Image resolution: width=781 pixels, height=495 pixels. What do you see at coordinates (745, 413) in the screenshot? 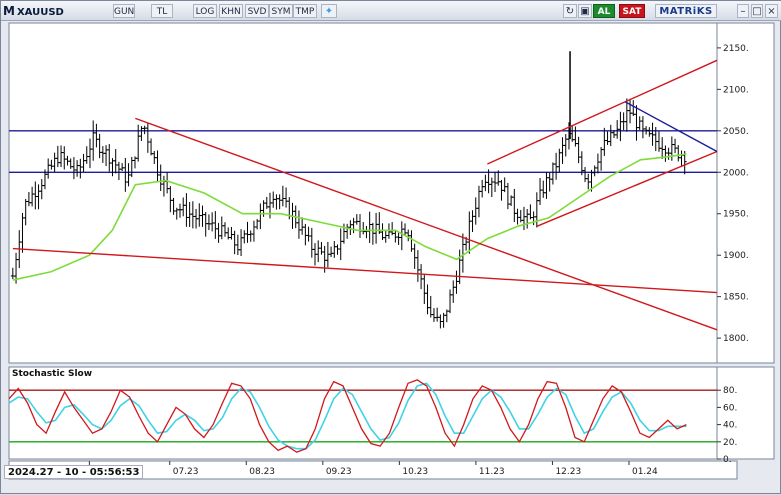
I see `stochastic-axis-panel` at bounding box center [745, 413].